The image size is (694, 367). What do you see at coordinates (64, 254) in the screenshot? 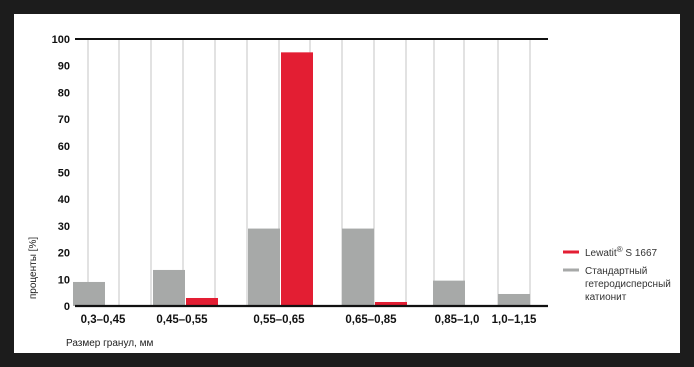
I see `y-tick-label: 20` at bounding box center [64, 254].